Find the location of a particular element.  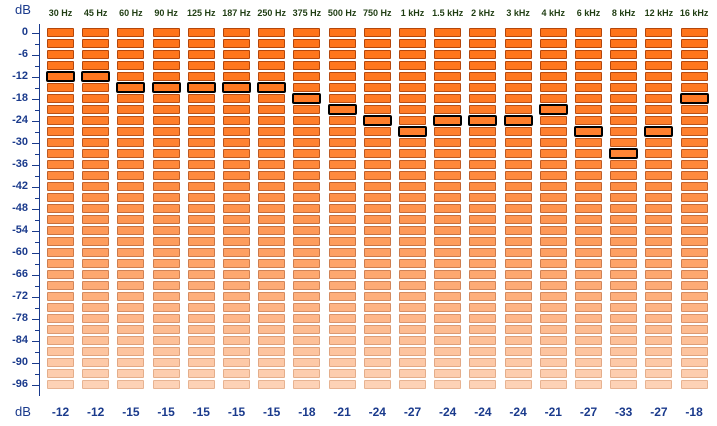

frequency-label: 3 kHz is located at coordinates (518, 13).